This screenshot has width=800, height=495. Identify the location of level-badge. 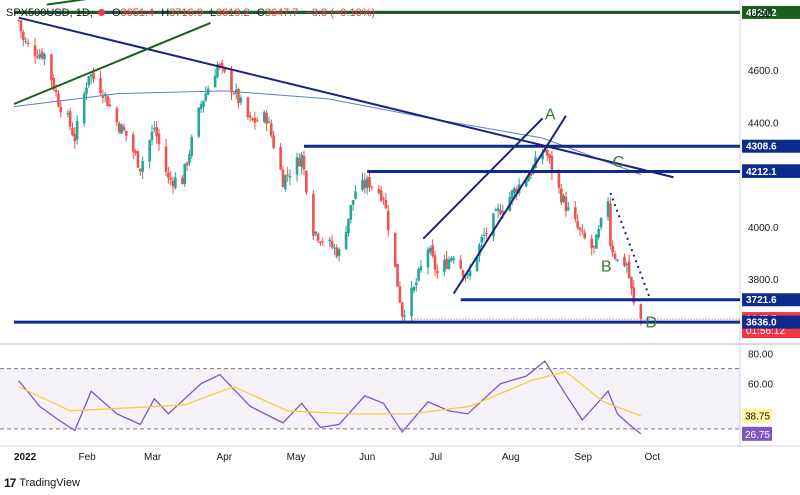
(771, 12).